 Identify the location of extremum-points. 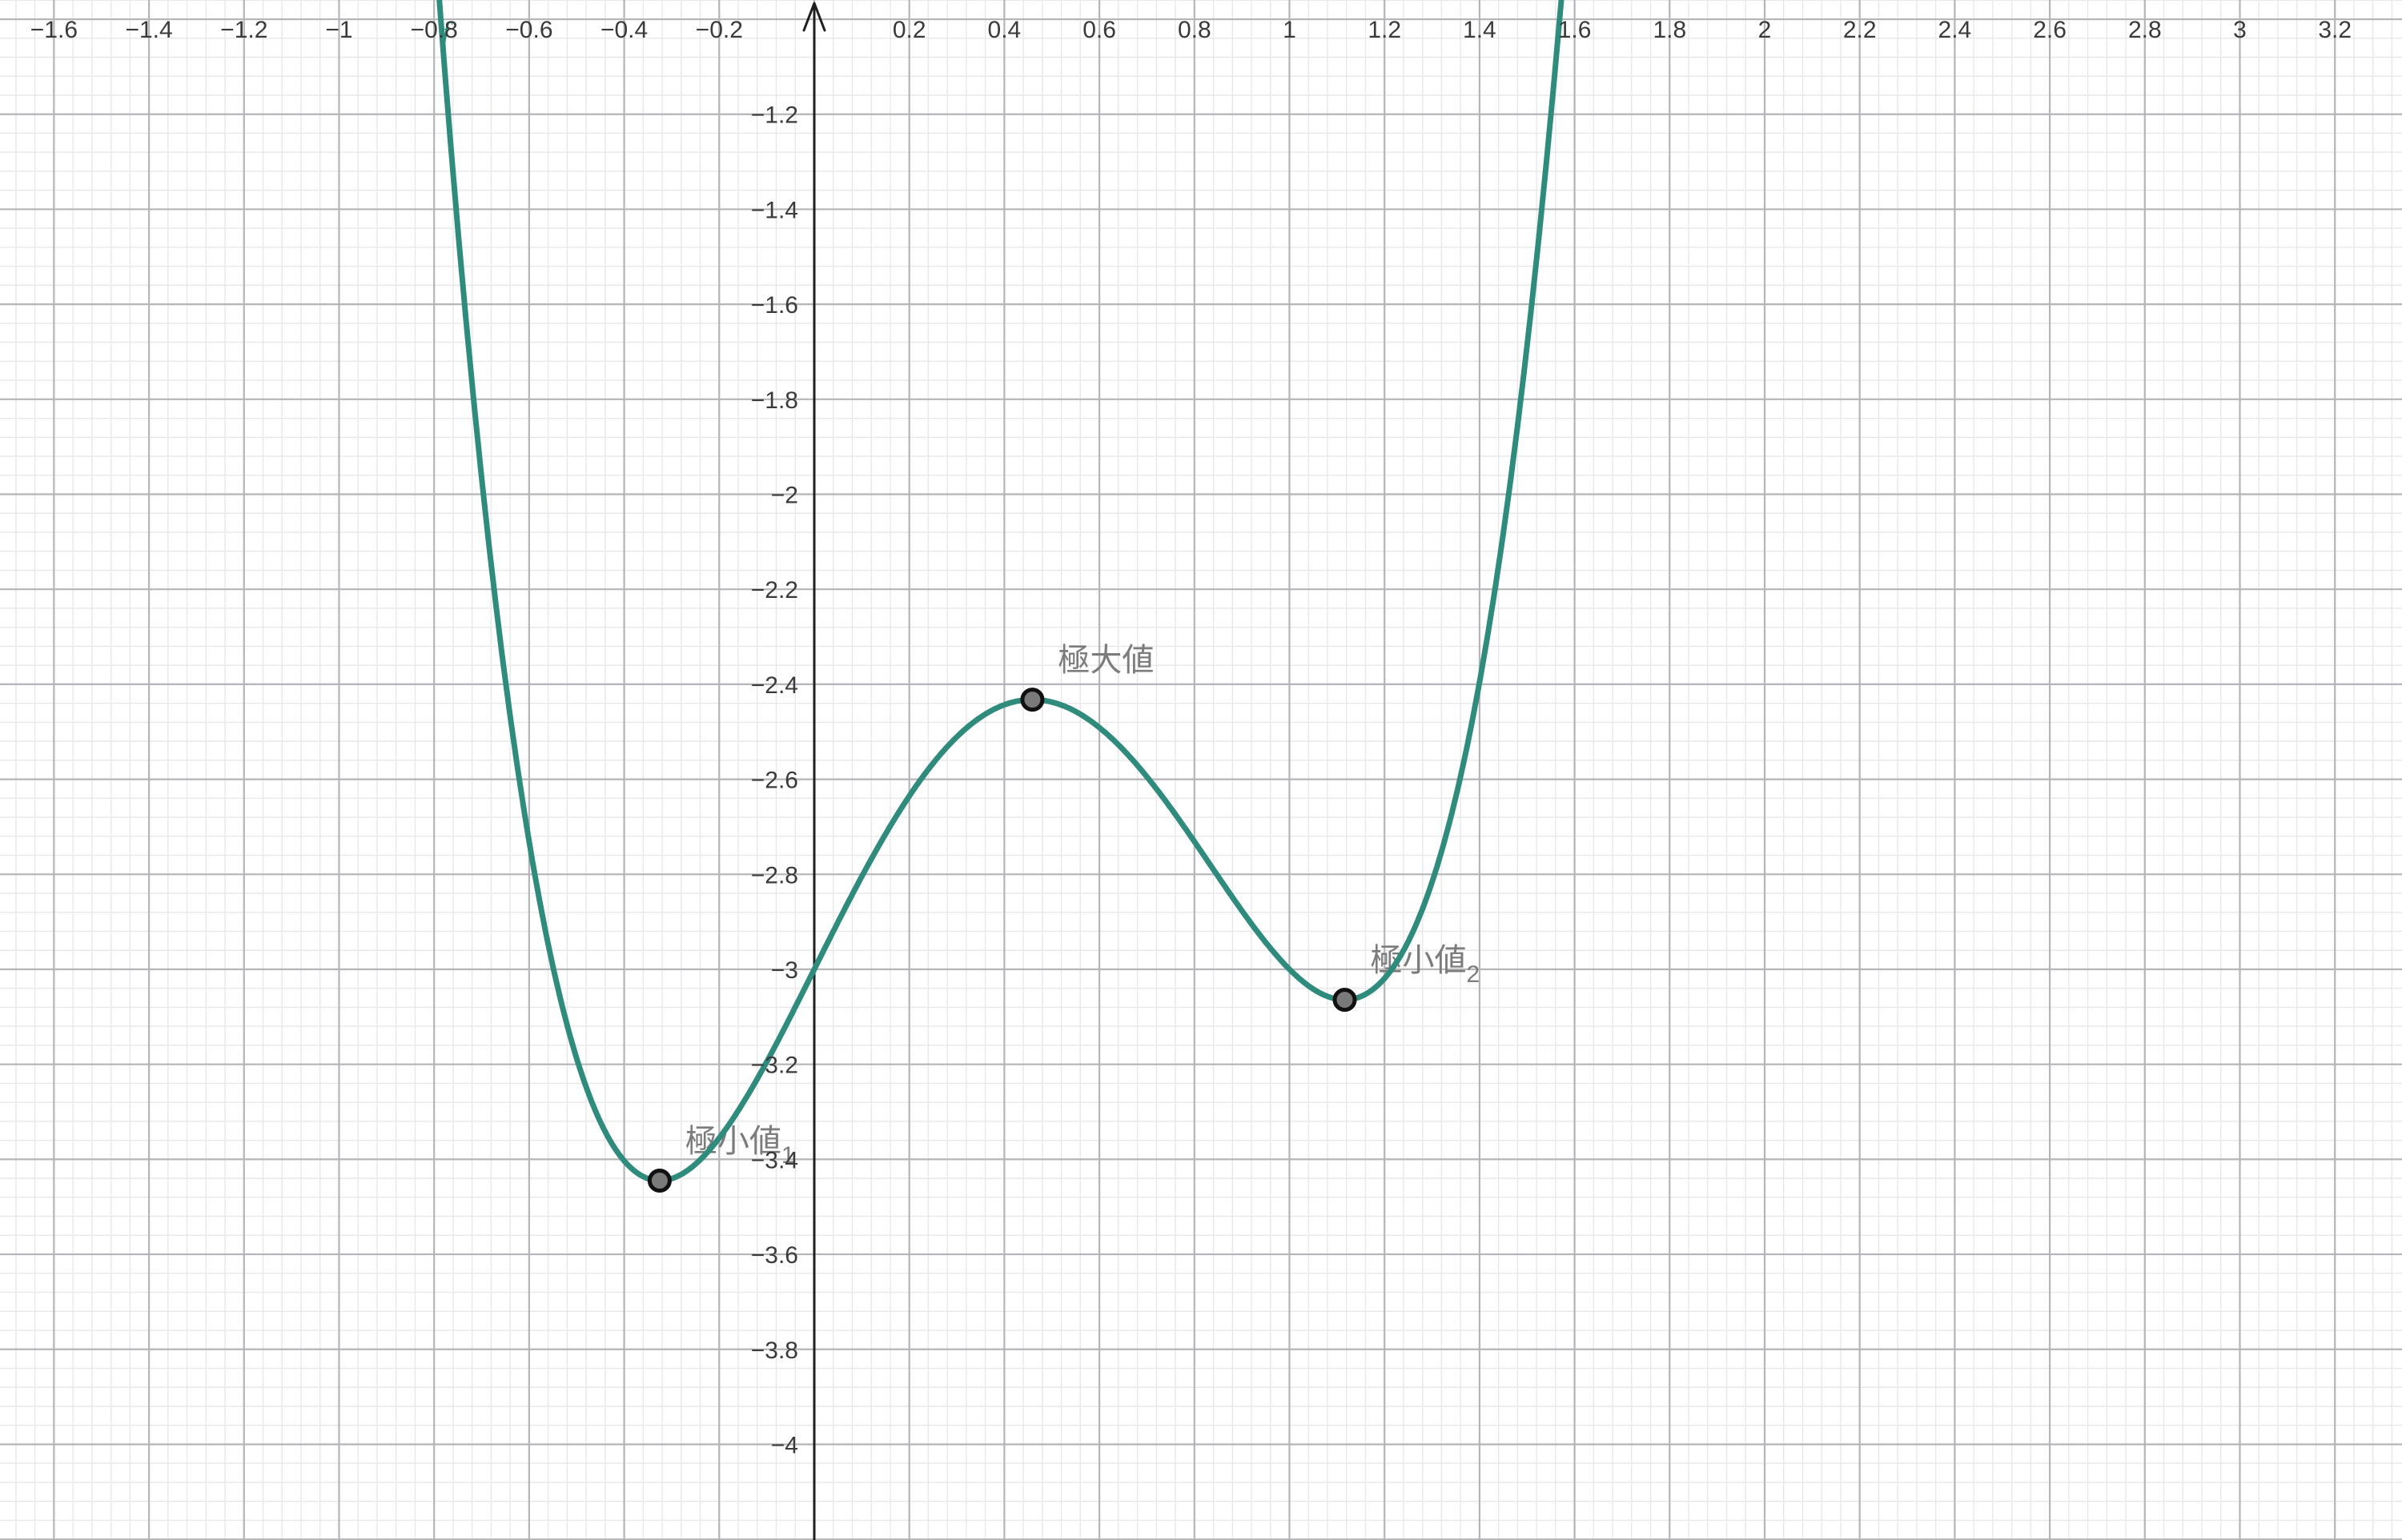
(1002, 940).